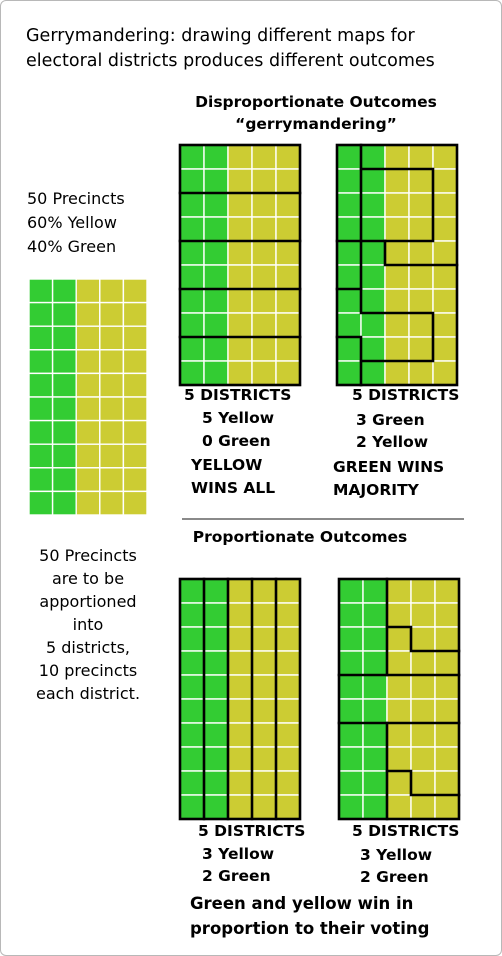 The image size is (502, 956). What do you see at coordinates (76, 198) in the screenshot?
I see `summary-line-1: 50 Precincts` at bounding box center [76, 198].